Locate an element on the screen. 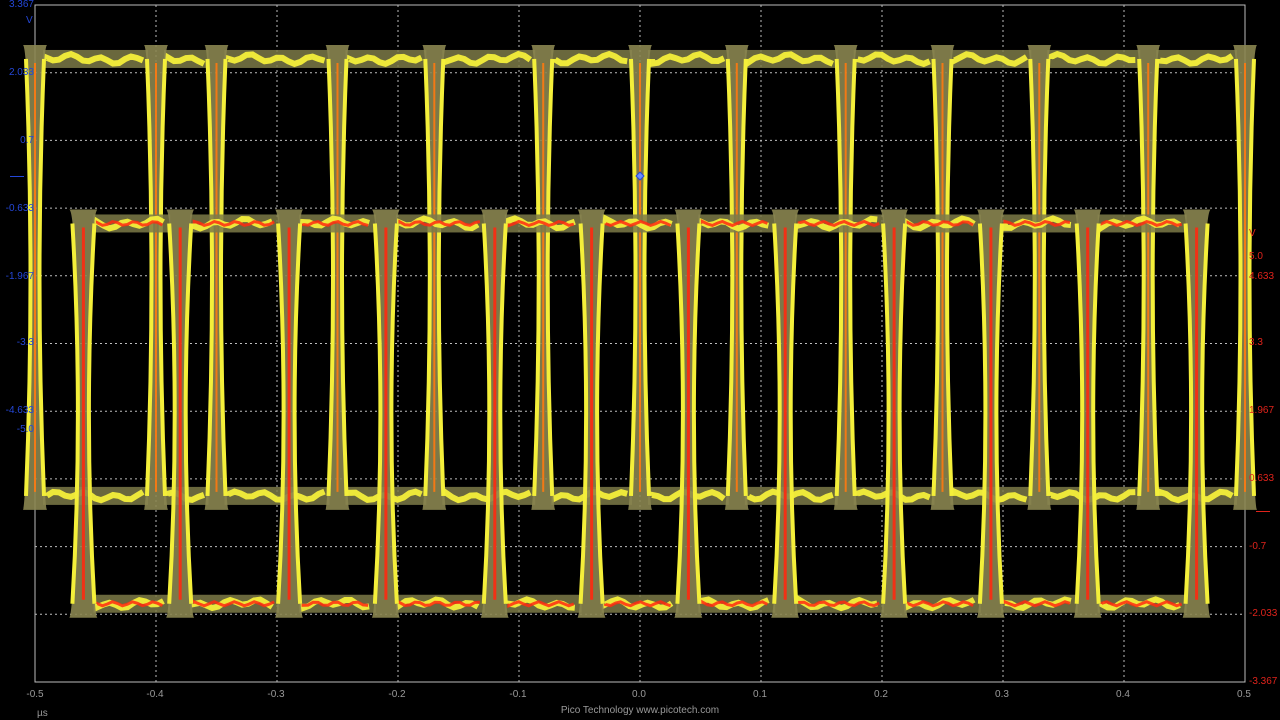 The image size is (1280, 720). channel-b-tick: -2.033 is located at coordinates (1263, 613).